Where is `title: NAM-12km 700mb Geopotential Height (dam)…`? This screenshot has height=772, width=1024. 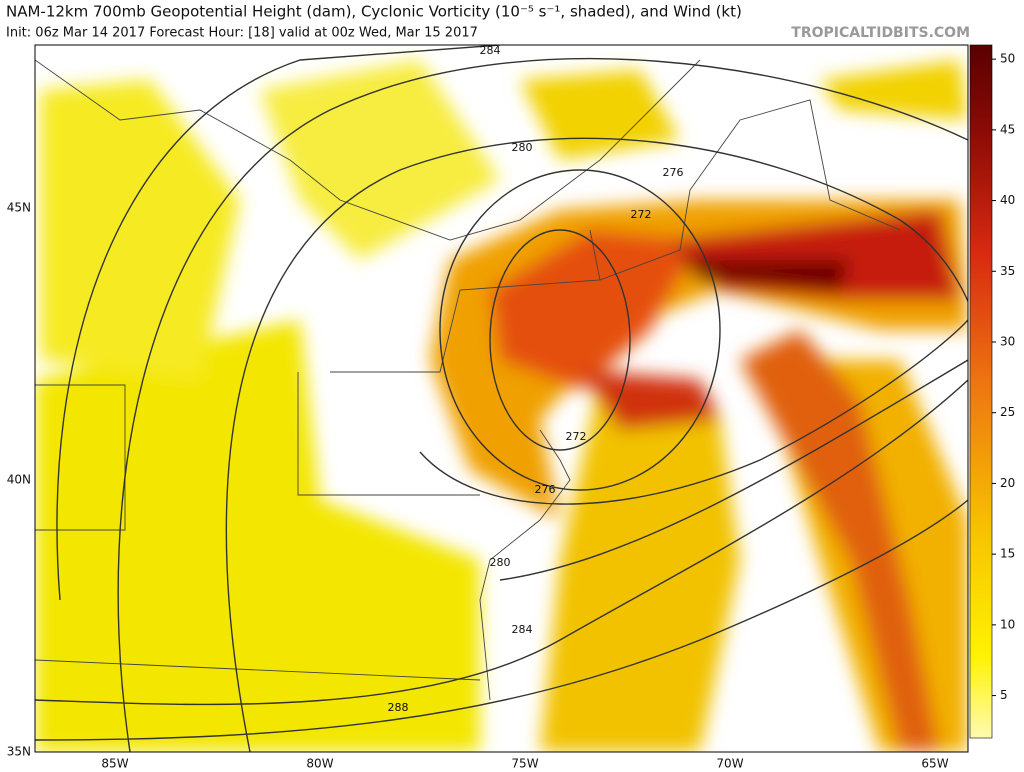
title: NAM-12km 700mb Geopotential Height (dam)… is located at coordinates (374, 12).